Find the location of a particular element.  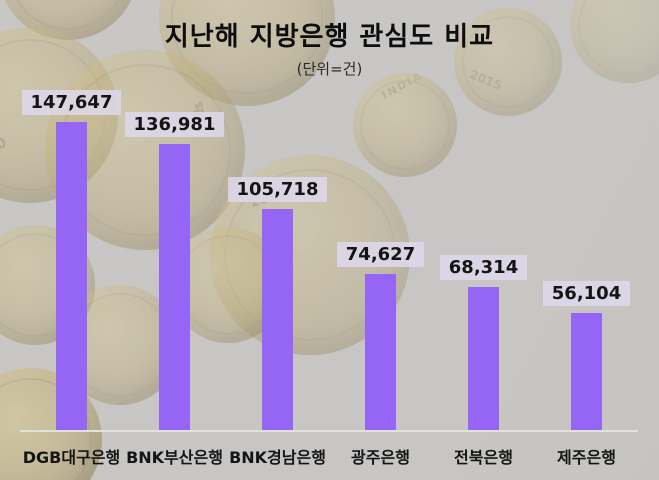

bar-column: 147,647 is located at coordinates (71, 260).